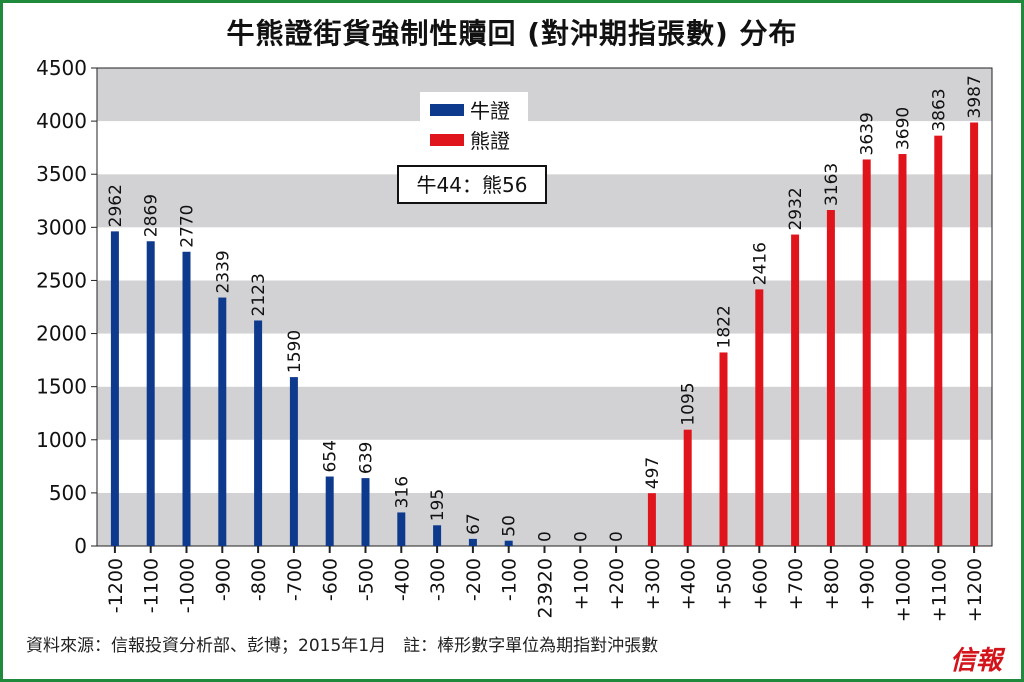  Describe the element at coordinates (725, 584) in the screenshot. I see `x-tick-label: +500` at that location.